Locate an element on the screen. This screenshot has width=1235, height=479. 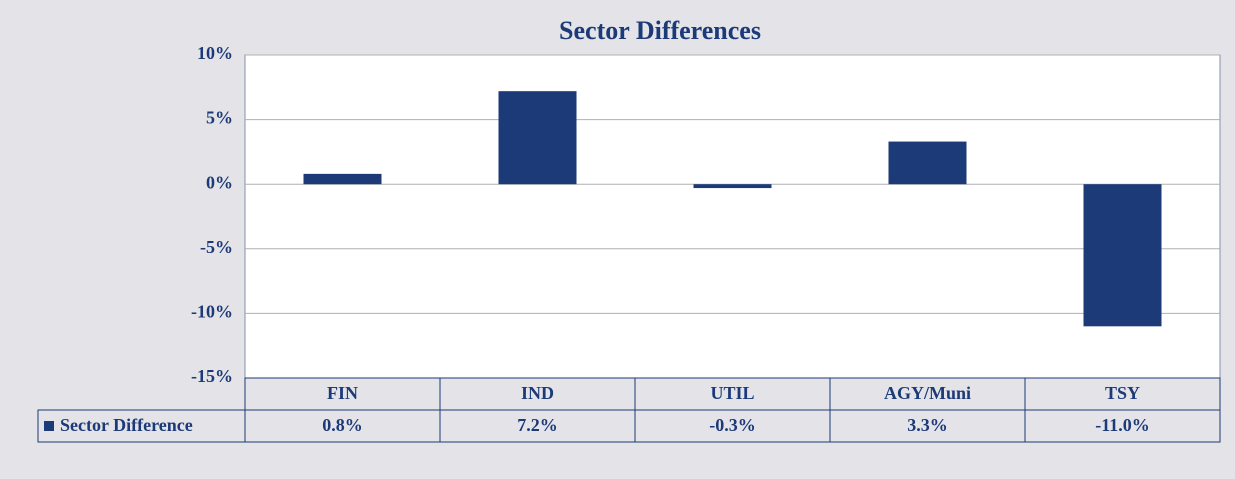
table-value: 0.8% is located at coordinates (342, 425).